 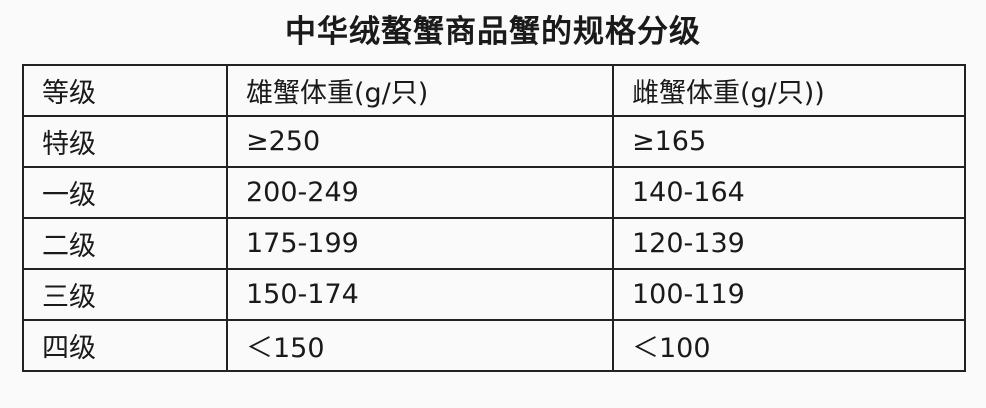 I want to click on grade-cell: 特级, so click(x=125, y=141).